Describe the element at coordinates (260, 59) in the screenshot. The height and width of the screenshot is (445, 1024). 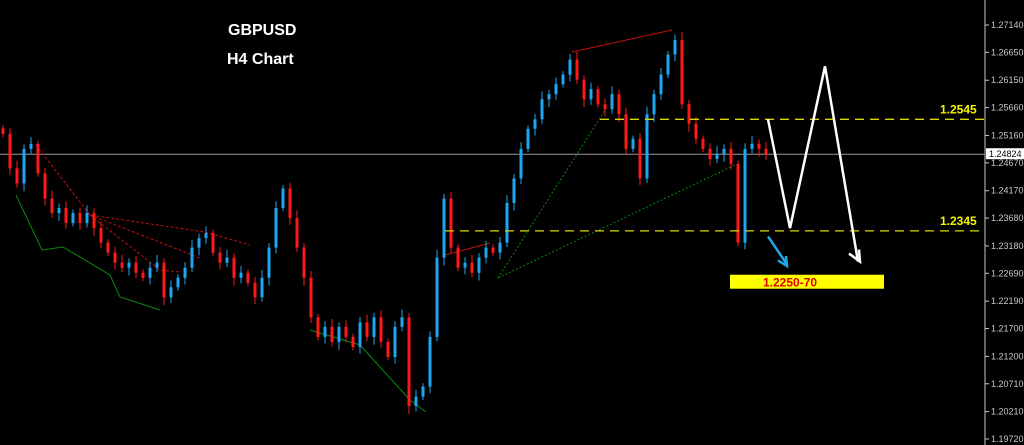
I see `chart-subtitle: H4 Chart` at that location.